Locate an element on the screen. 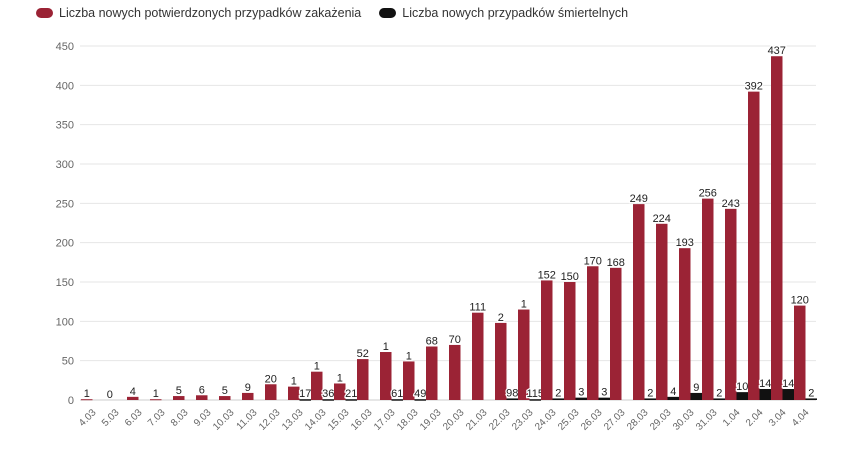 This screenshot has width=854, height=449. legend-swatch-confirmed is located at coordinates (44, 13).